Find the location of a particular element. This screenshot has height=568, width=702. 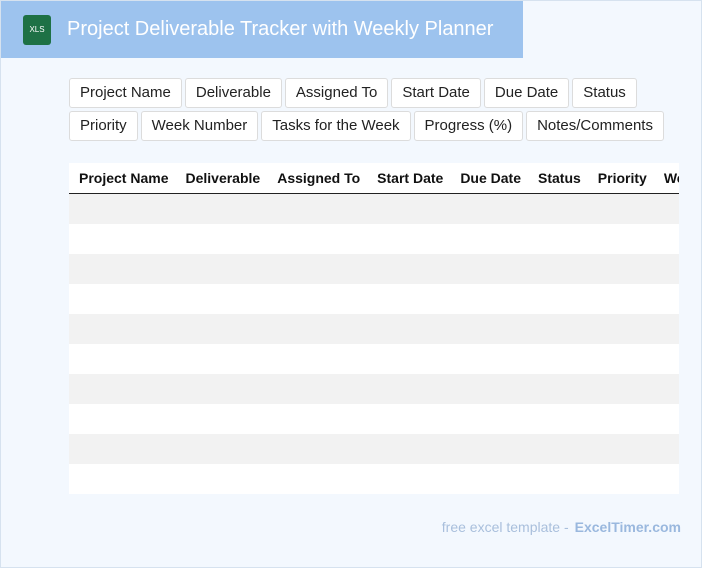

file-icon: XLS is located at coordinates (37, 30).